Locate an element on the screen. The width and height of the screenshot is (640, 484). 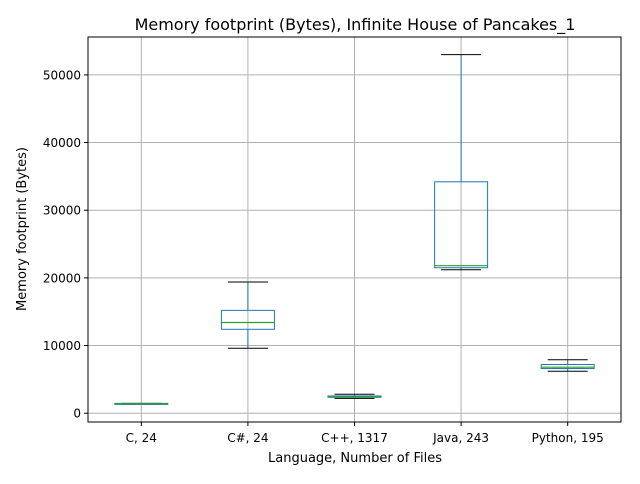
y-tick-label: 40000 is located at coordinates (62, 143).